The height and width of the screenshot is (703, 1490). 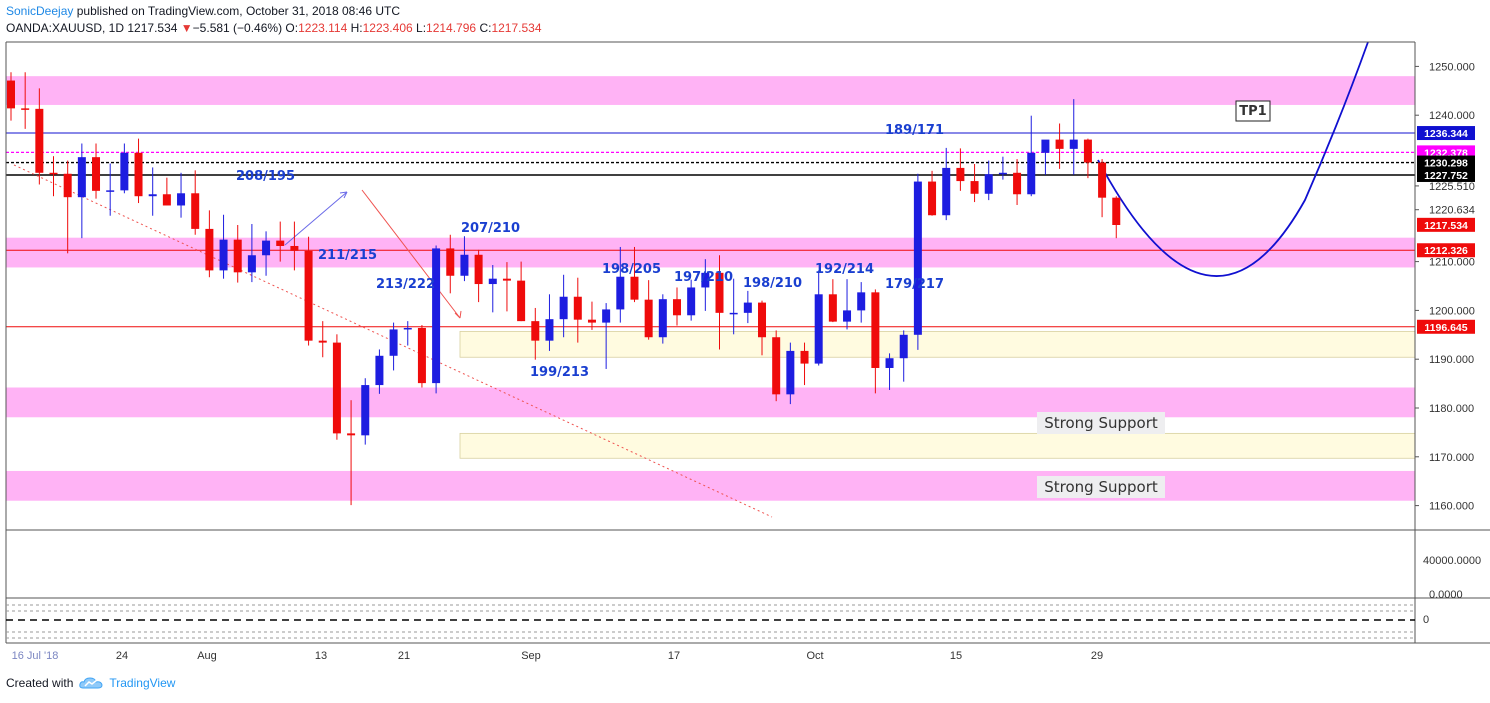 What do you see at coordinates (710, 252) in the screenshot?
I see `resistance-zone-mid` at bounding box center [710, 252].